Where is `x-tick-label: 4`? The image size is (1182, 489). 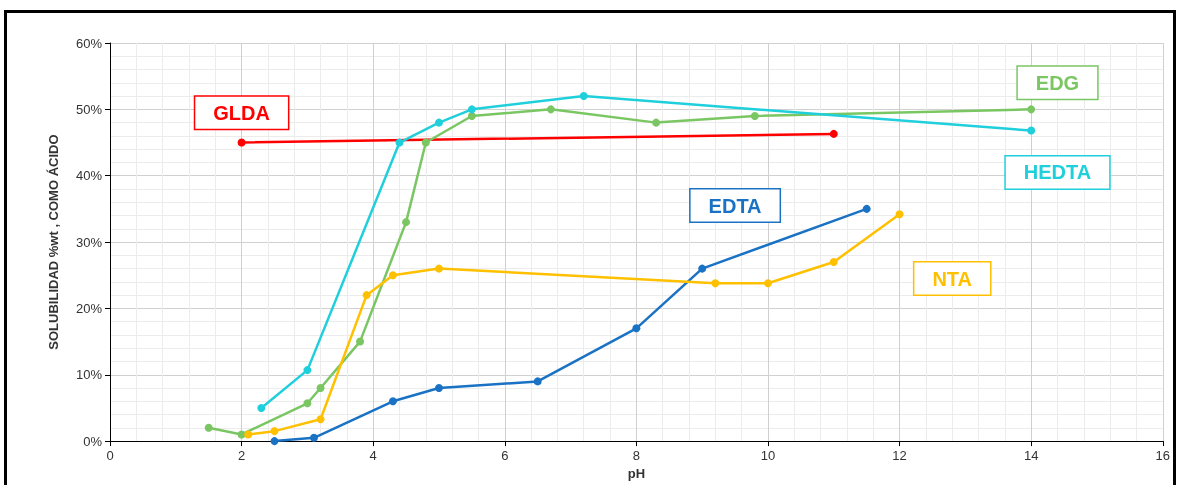
x-tick-label: 4 is located at coordinates (373, 456).